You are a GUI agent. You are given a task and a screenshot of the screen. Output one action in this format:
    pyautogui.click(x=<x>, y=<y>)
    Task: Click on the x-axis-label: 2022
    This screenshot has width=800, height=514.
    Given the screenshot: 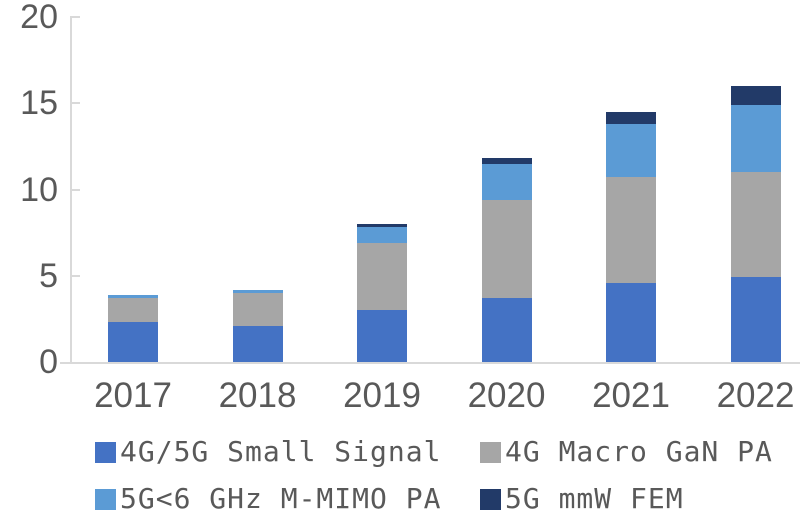 What is the action you would take?
    pyautogui.click(x=755, y=395)
    